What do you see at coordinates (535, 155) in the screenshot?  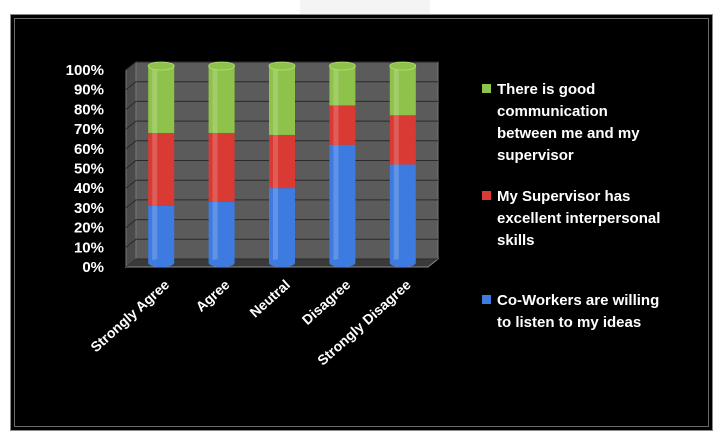 I see `legend-label: supervisor` at bounding box center [535, 155].